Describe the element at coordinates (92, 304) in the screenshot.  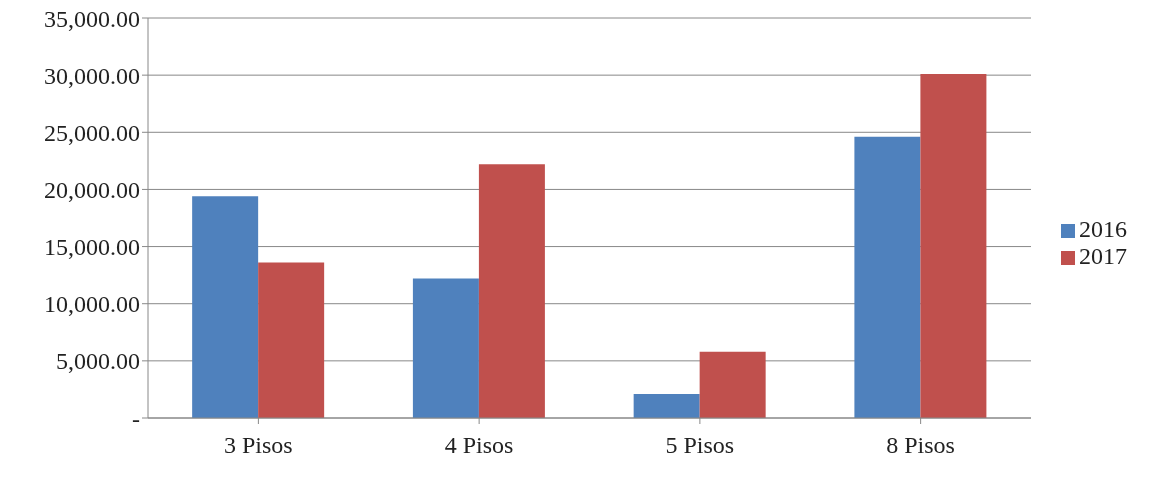
I see `y-tick-label: 10,000.00` at that location.